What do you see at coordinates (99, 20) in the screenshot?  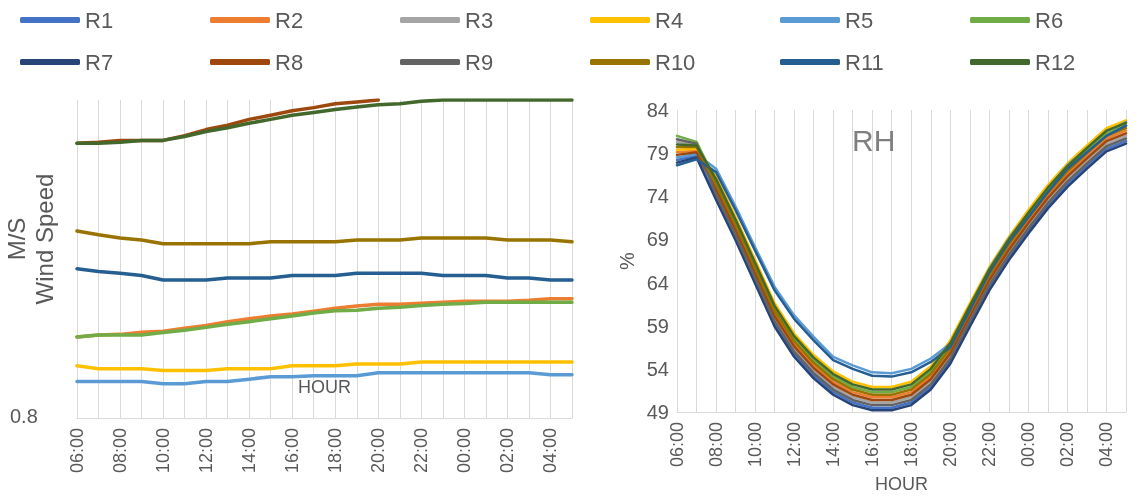 I see `legend-label: R1` at bounding box center [99, 20].